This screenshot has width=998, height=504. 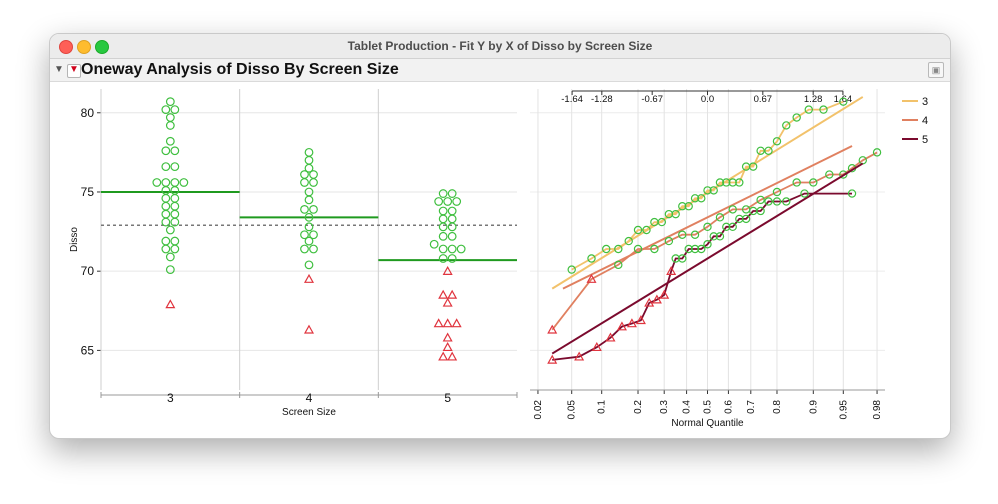 I want to click on quantile-x-tick-label: 0.02, so click(x=538, y=410).